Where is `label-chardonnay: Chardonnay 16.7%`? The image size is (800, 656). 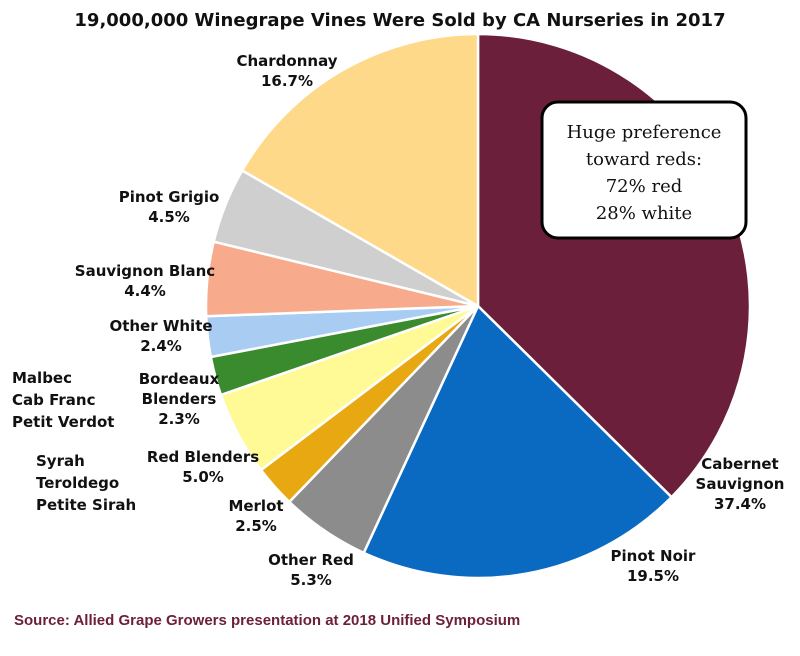 label-chardonnay: Chardonnay 16.7% is located at coordinates (286, 71).